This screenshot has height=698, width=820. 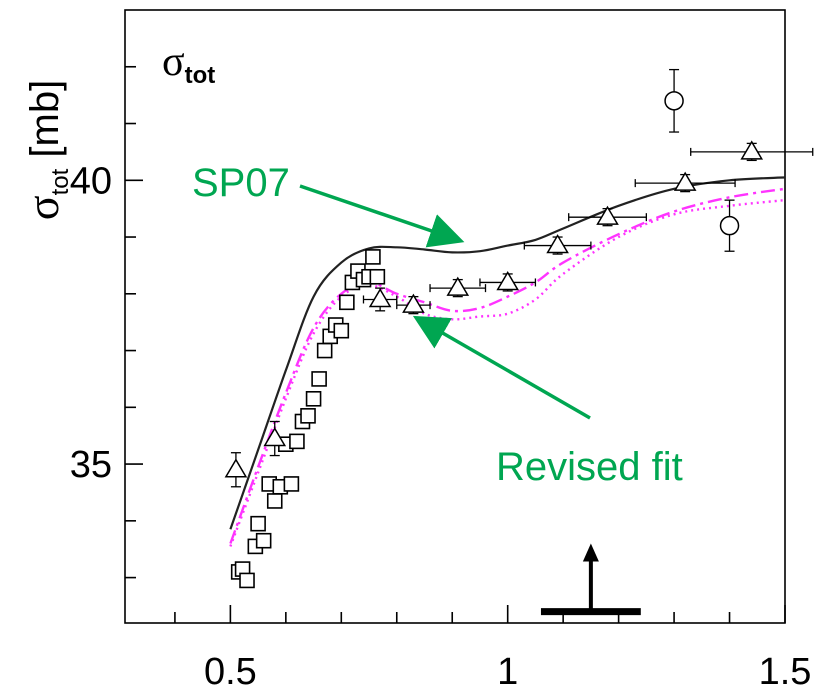 I want to click on y-axis-label: σtot [mb], so click(x=45, y=150).